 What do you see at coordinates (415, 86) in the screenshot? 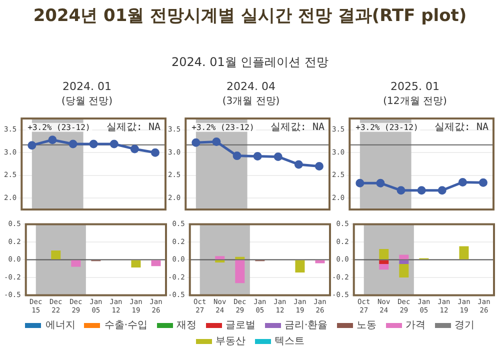
I see `chart-title: 2025. 01` at bounding box center [415, 86].